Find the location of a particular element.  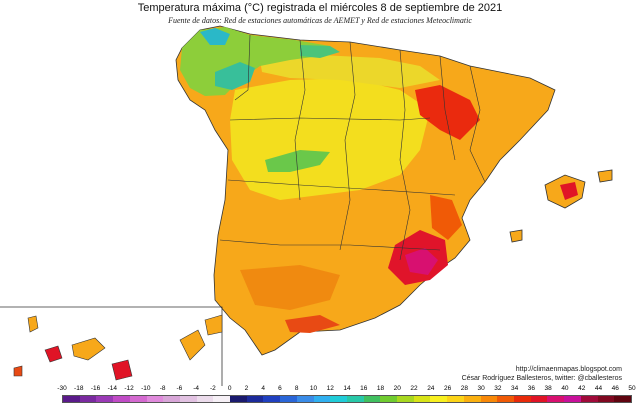

legend-color-bar is located at coordinates (347, 399).